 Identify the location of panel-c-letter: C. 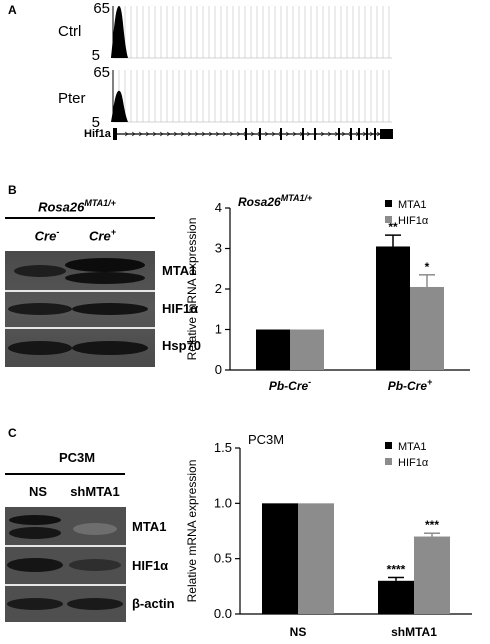
(12, 433).